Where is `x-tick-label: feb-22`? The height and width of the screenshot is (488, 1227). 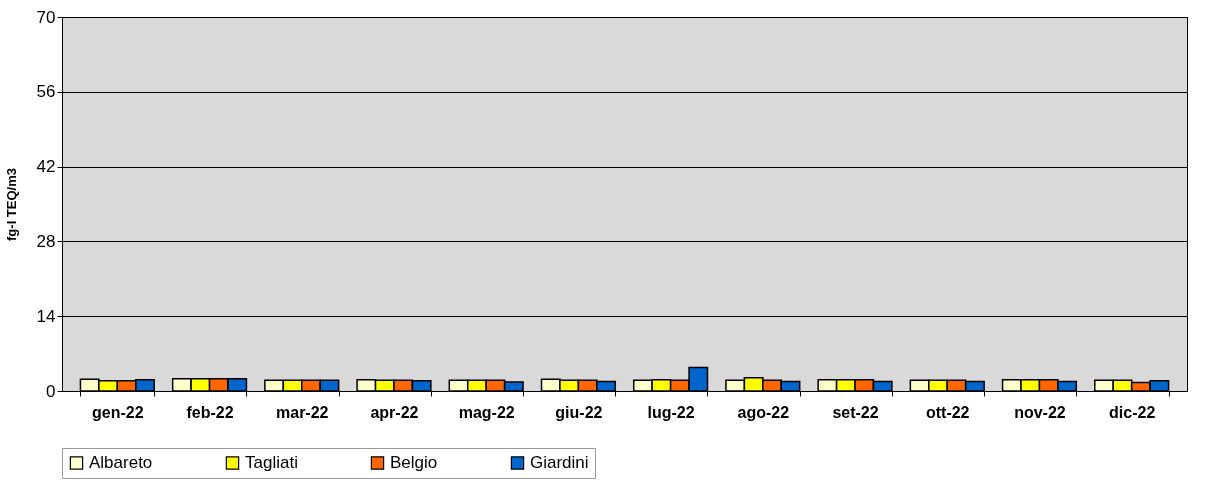
x-tick-label: feb-22 is located at coordinates (210, 412).